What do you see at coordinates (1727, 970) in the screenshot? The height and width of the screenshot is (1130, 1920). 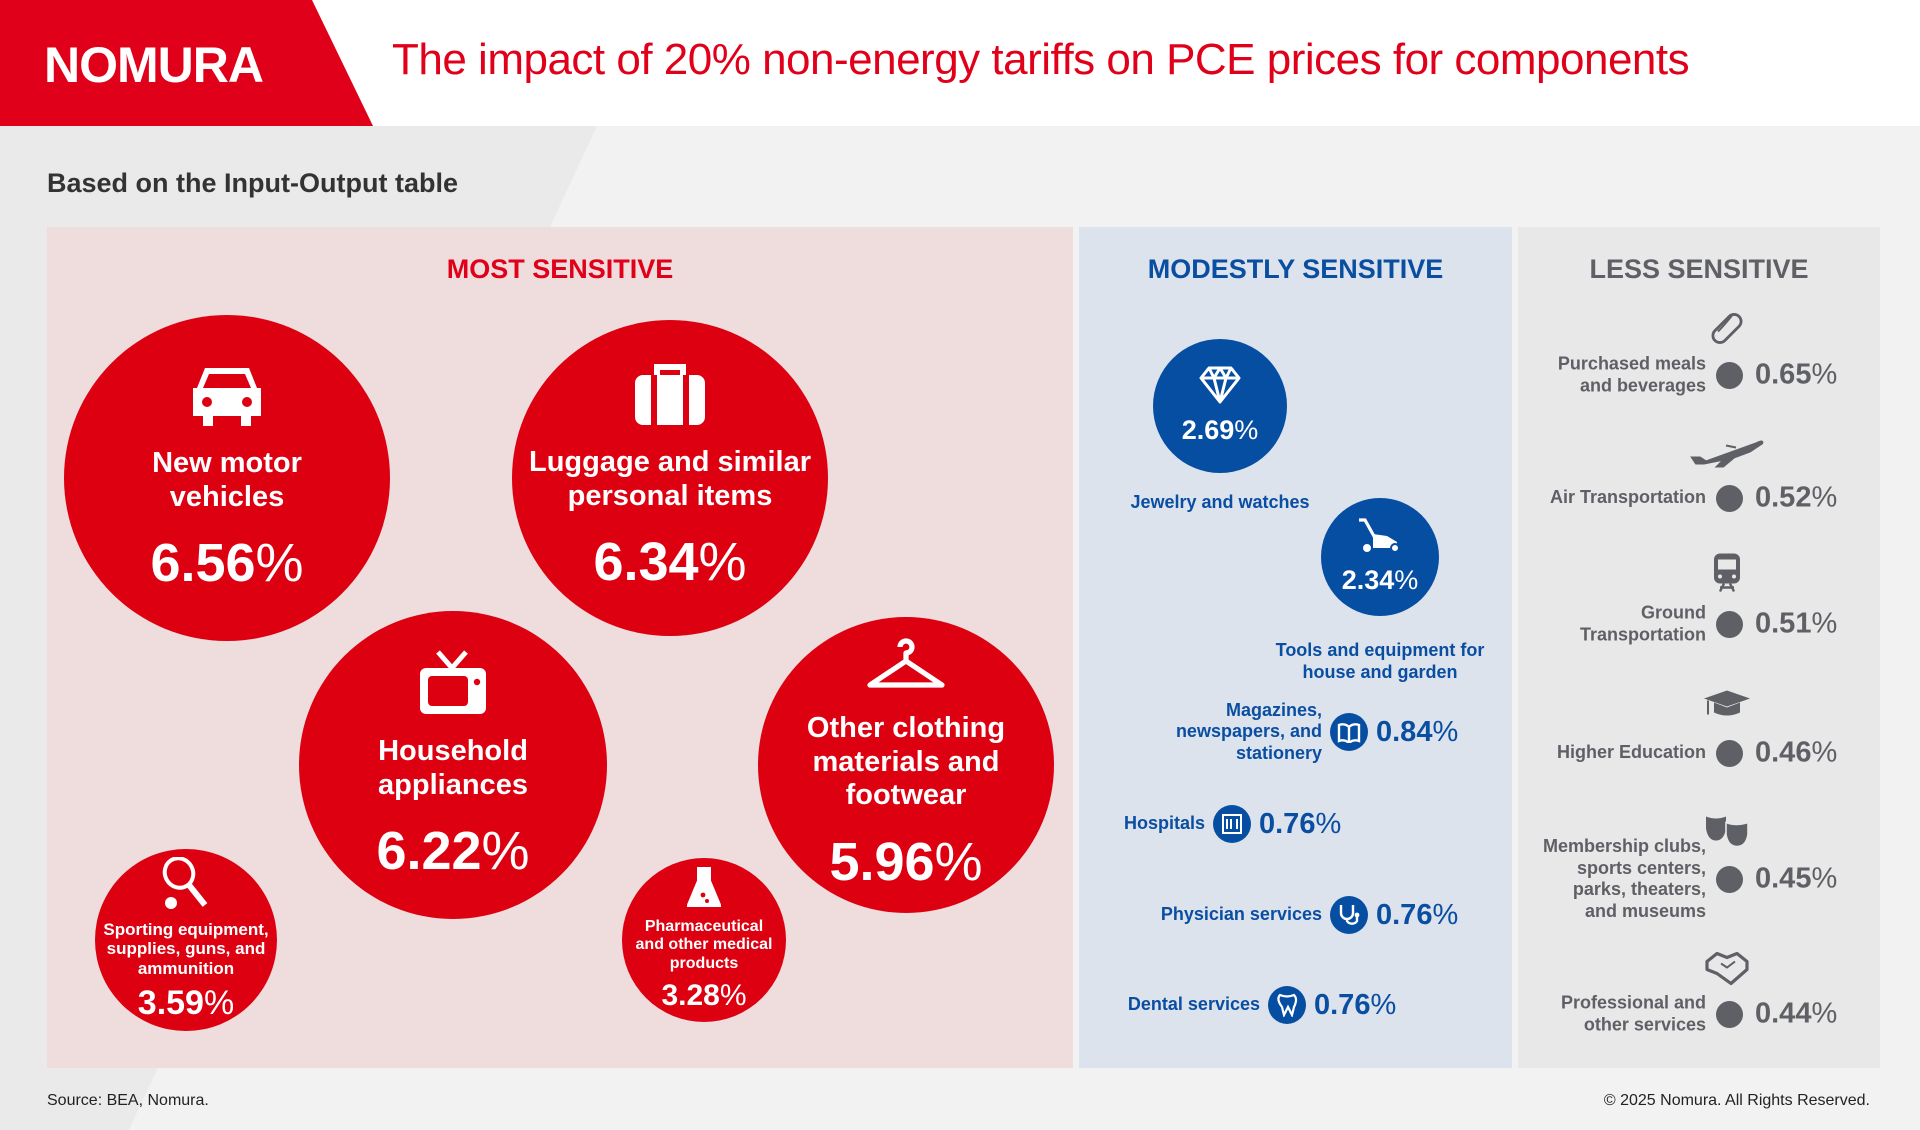 I see `handshake-icon` at bounding box center [1727, 970].